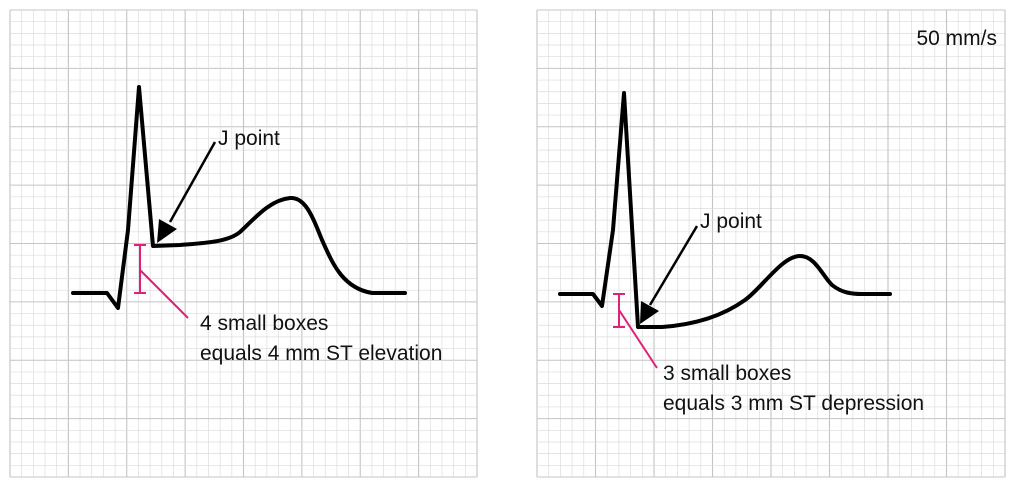  I want to click on right-measure-line1: 3 small boxes, so click(727, 373).